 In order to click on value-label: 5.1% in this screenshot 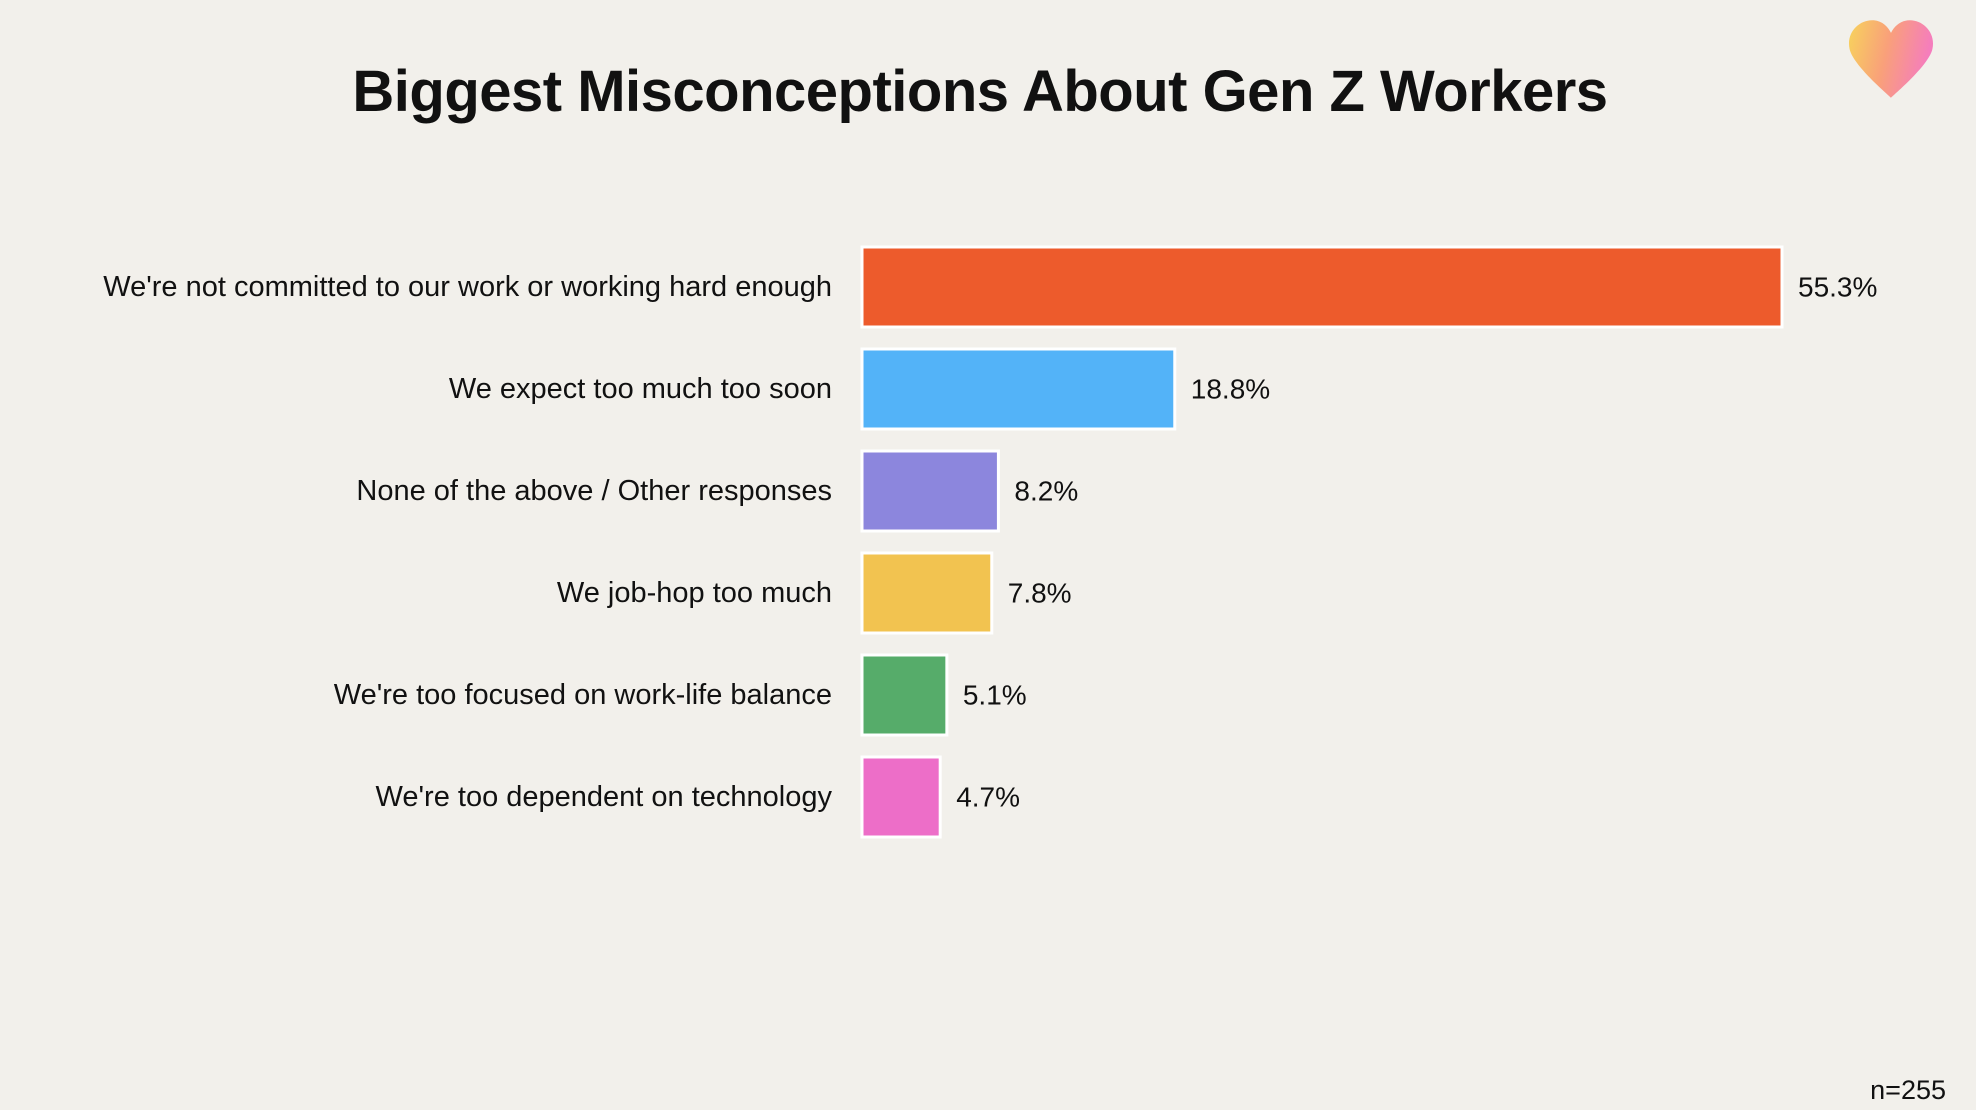, I will do `click(995, 695)`.